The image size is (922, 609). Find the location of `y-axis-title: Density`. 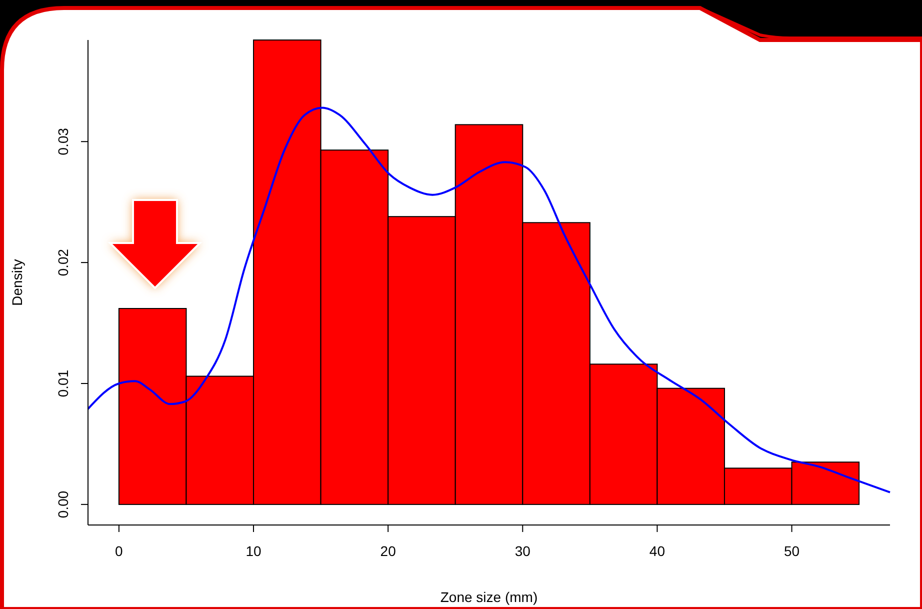

y-axis-title: Density is located at coordinates (17, 282).